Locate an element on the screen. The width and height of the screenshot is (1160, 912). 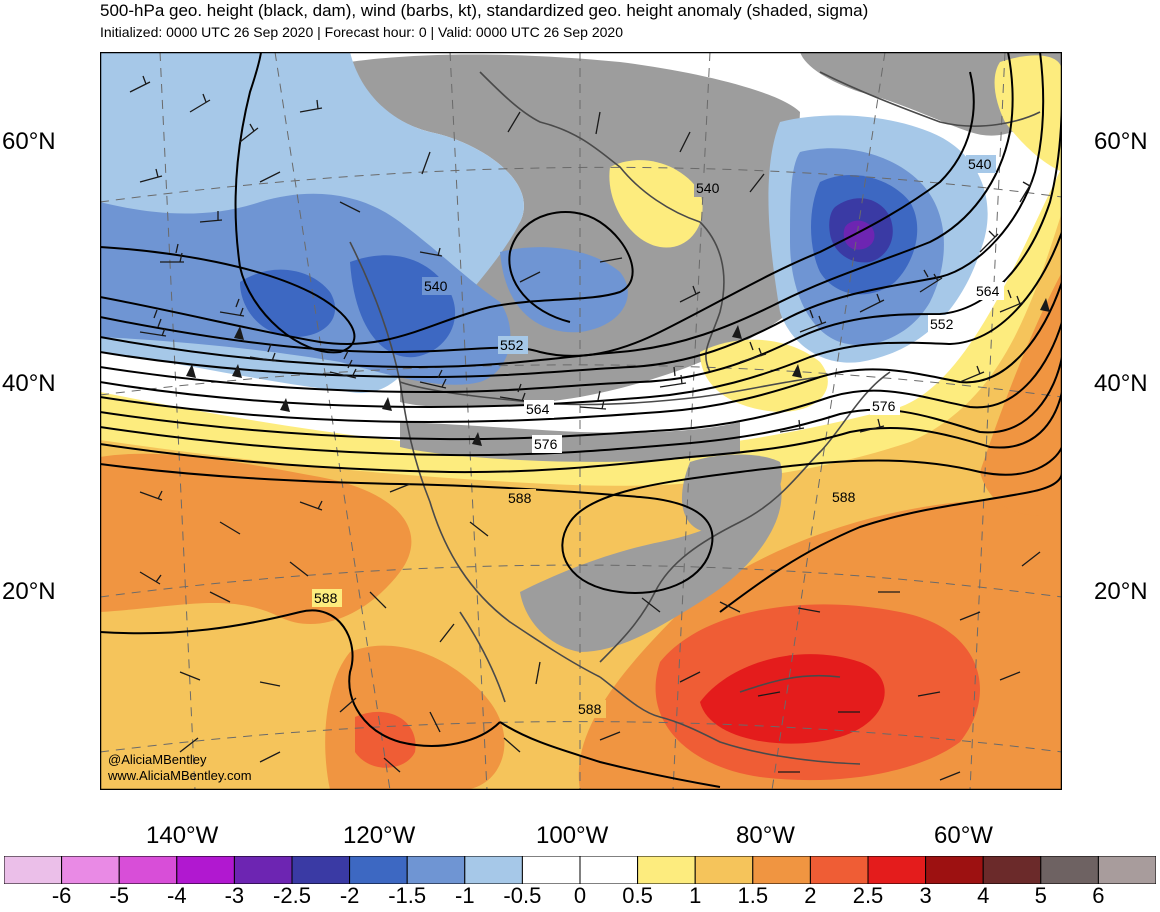
colorbar-tick-label: -3 is located at coordinates (234, 895).